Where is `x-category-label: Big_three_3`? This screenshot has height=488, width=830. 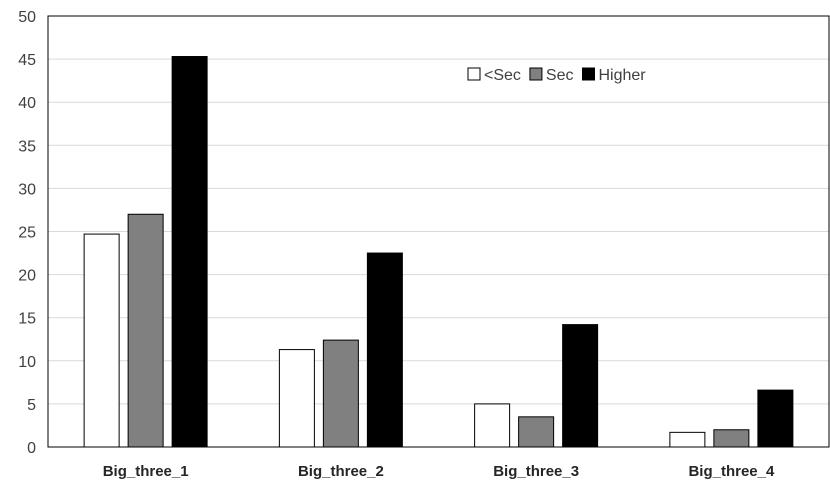
x-category-label: Big_three_3 is located at coordinates (536, 471).